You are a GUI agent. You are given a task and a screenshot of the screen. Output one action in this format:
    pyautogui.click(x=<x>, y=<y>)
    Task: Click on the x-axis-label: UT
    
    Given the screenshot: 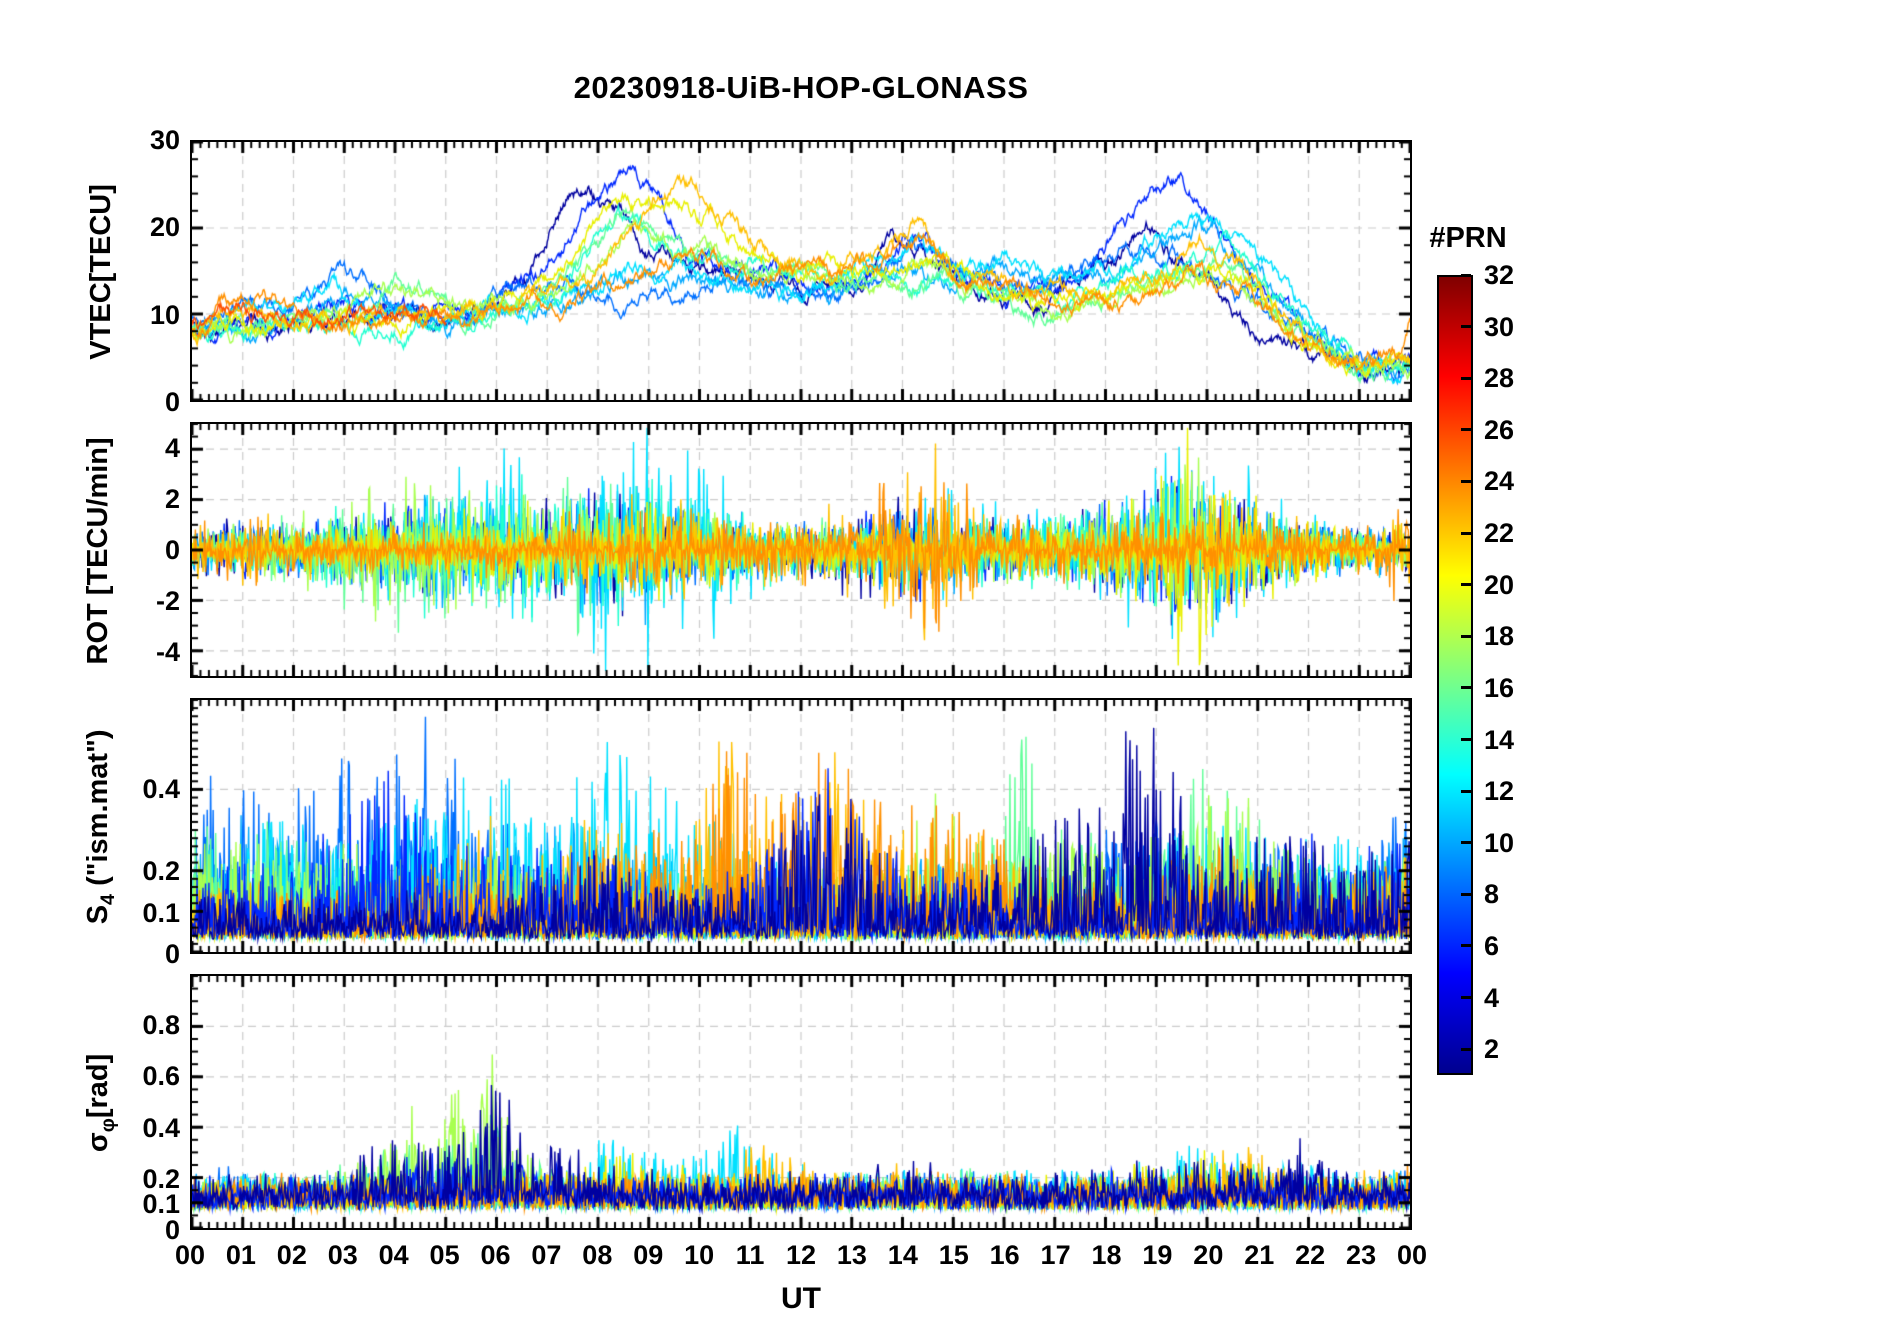 What is the action you would take?
    pyautogui.click(x=801, y=1298)
    